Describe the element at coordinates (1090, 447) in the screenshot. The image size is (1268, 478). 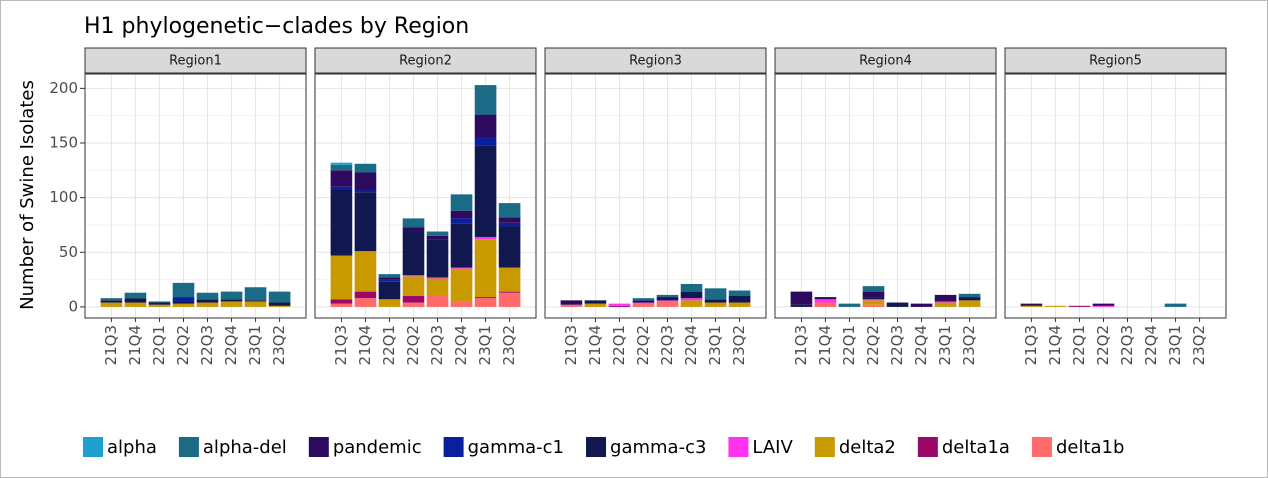
I see `legend-label: delta1b` at that location.